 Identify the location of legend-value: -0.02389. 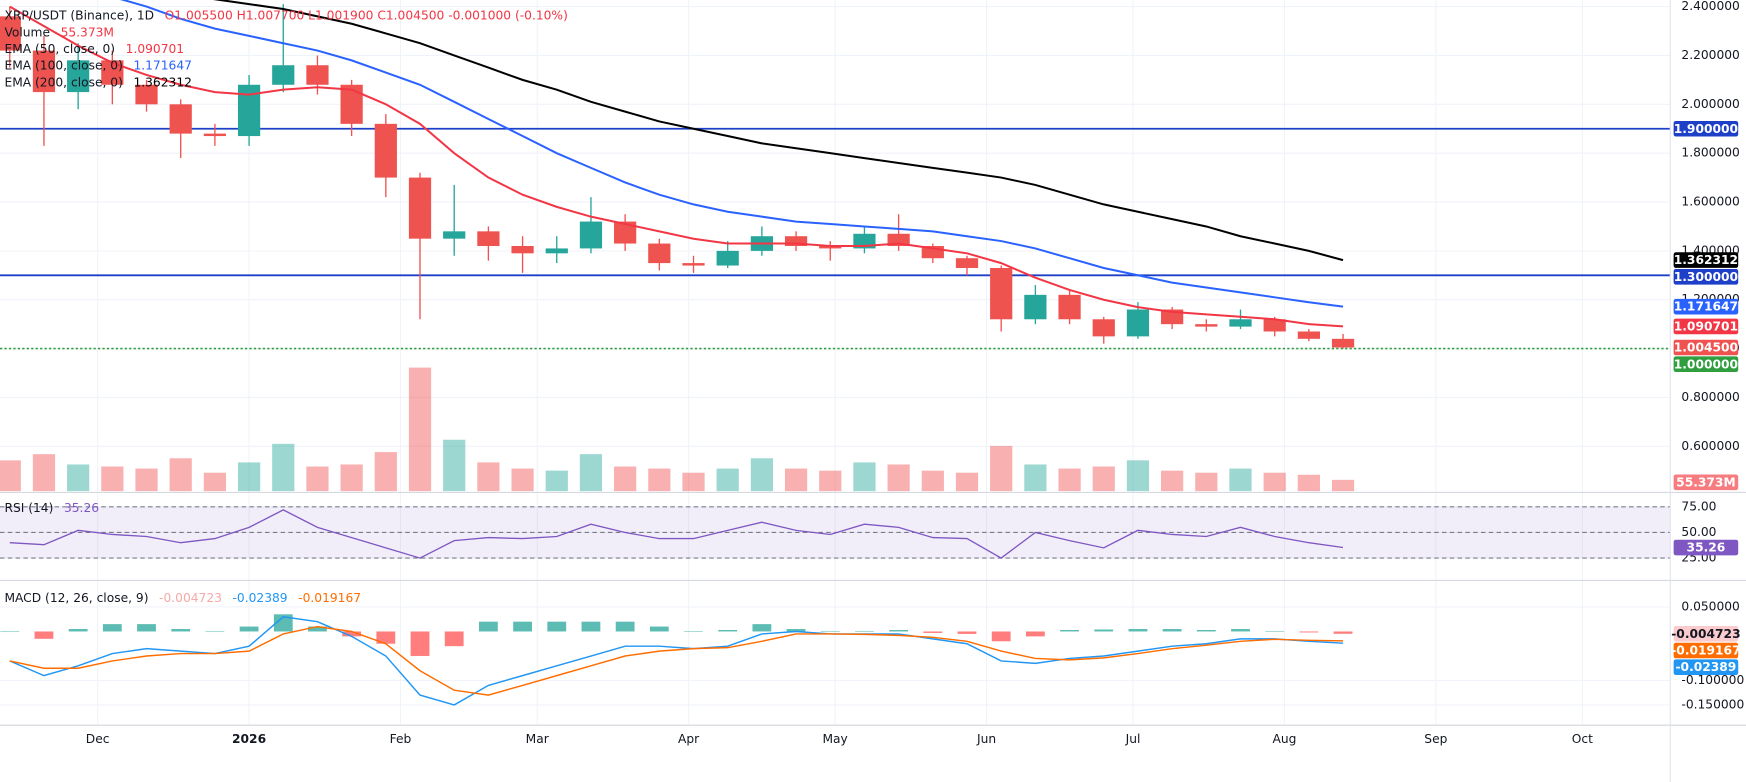
(260, 598).